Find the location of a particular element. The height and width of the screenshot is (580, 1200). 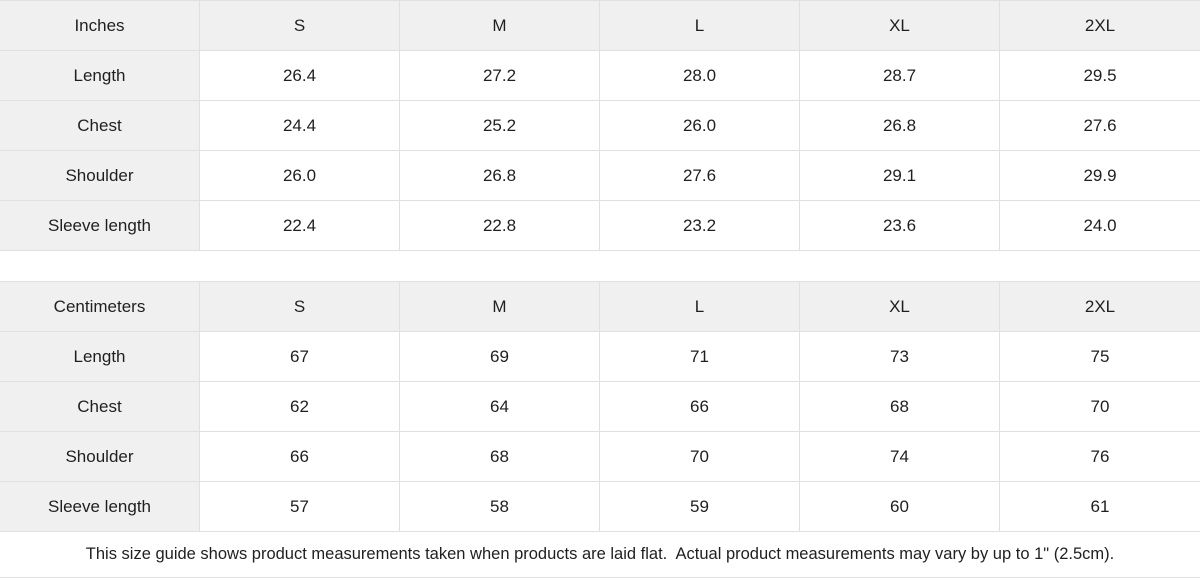

measurement-value: 60 is located at coordinates (900, 507).